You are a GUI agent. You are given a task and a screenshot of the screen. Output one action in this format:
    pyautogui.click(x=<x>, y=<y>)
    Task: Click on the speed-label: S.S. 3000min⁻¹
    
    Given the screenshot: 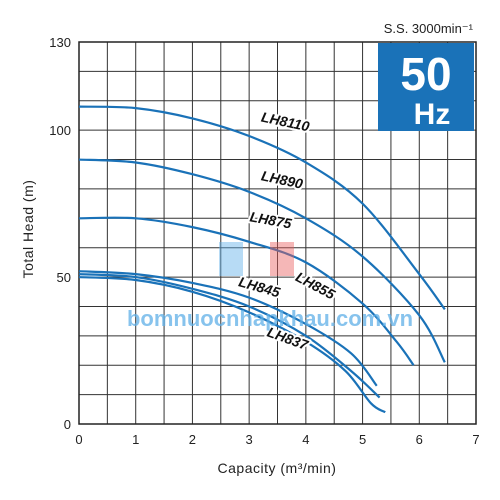 What is the action you would take?
    pyautogui.click(x=429, y=28)
    